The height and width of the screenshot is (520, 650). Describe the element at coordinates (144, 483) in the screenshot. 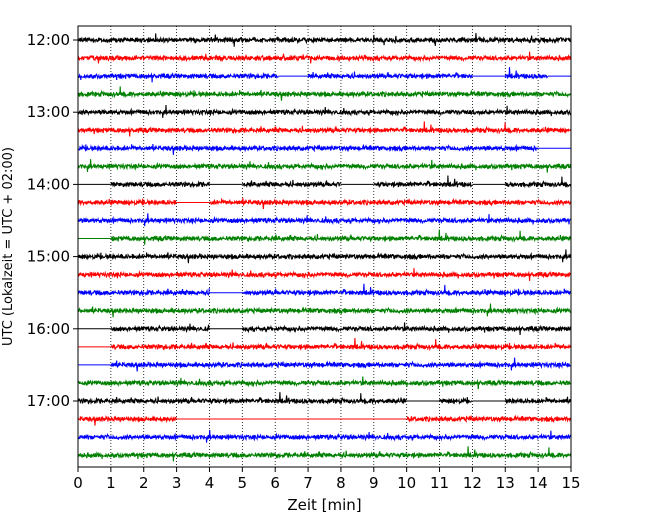

I see `x-tick-label: 2` at that location.